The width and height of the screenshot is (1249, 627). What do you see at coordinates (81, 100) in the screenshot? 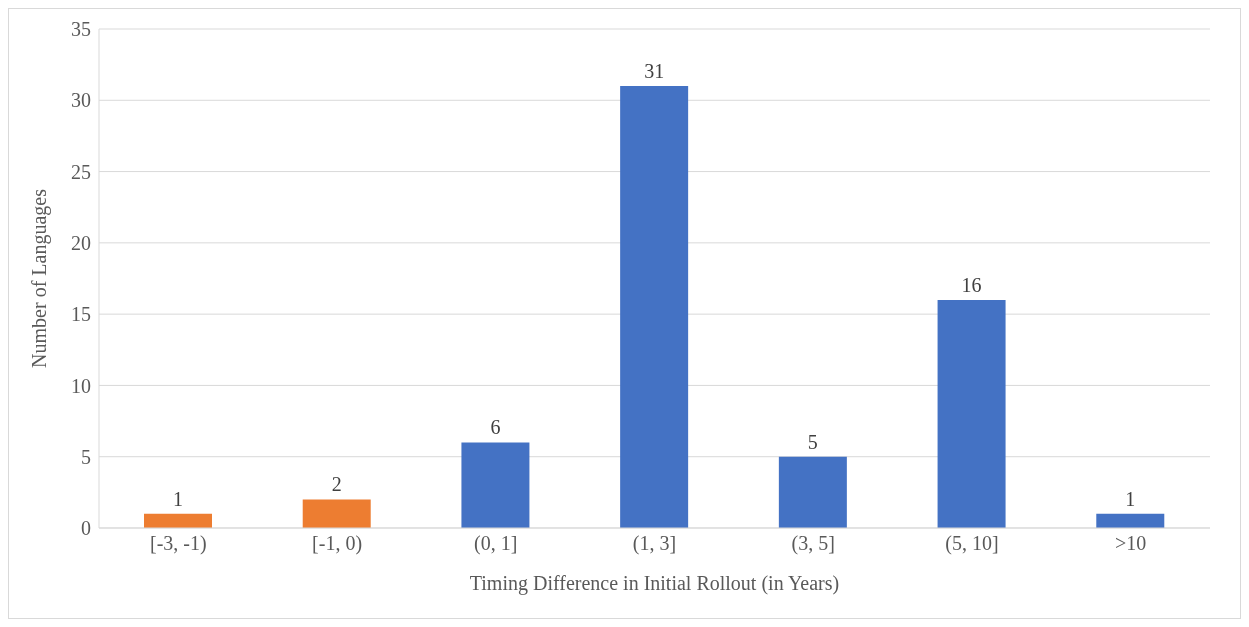
I see `y-tick-label: 30` at bounding box center [81, 100].